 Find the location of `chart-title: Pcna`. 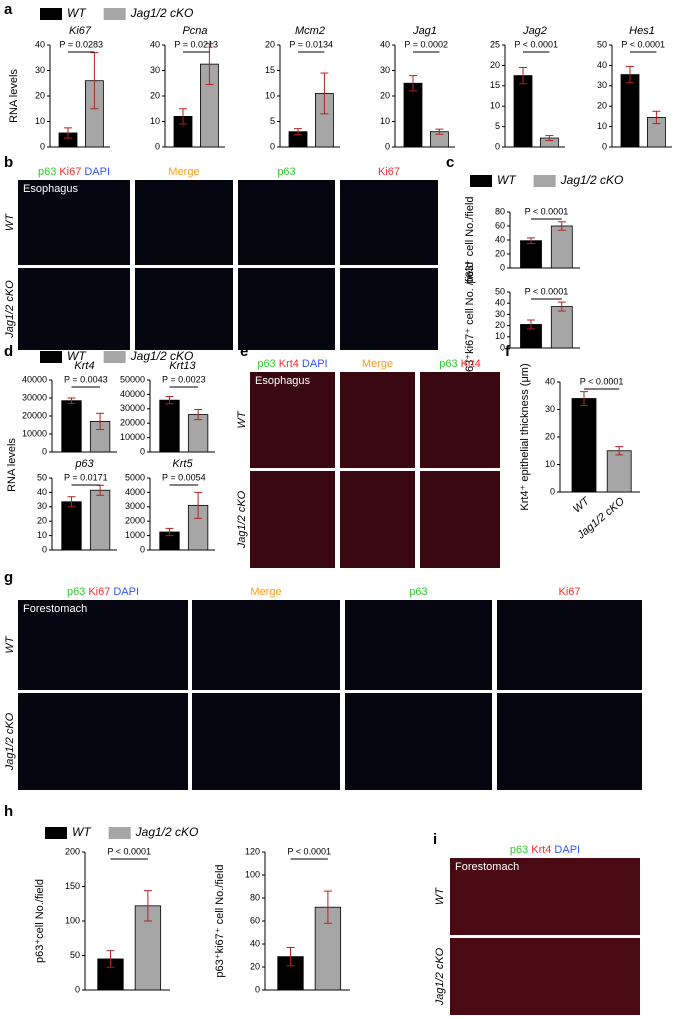

chart-title: Pcna is located at coordinates (194, 31).